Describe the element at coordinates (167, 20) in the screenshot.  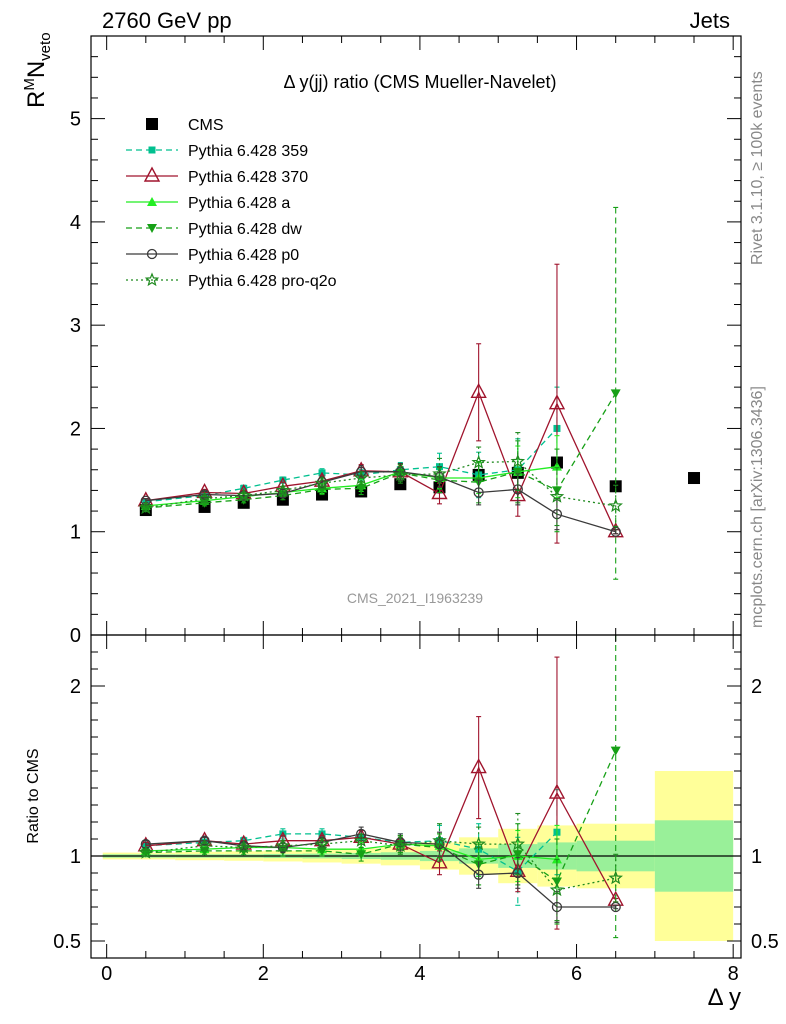
I see `header-energy-label: 2760 GeV pp` at that location.